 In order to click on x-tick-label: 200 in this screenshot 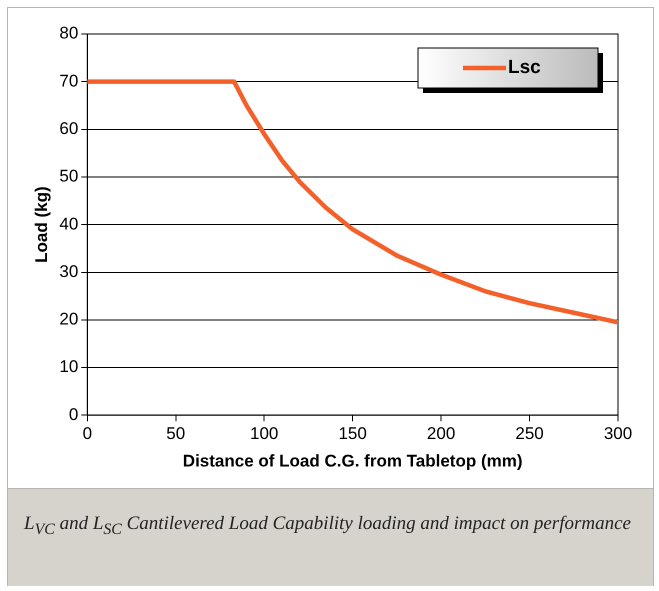, I will do `click(441, 434)`.